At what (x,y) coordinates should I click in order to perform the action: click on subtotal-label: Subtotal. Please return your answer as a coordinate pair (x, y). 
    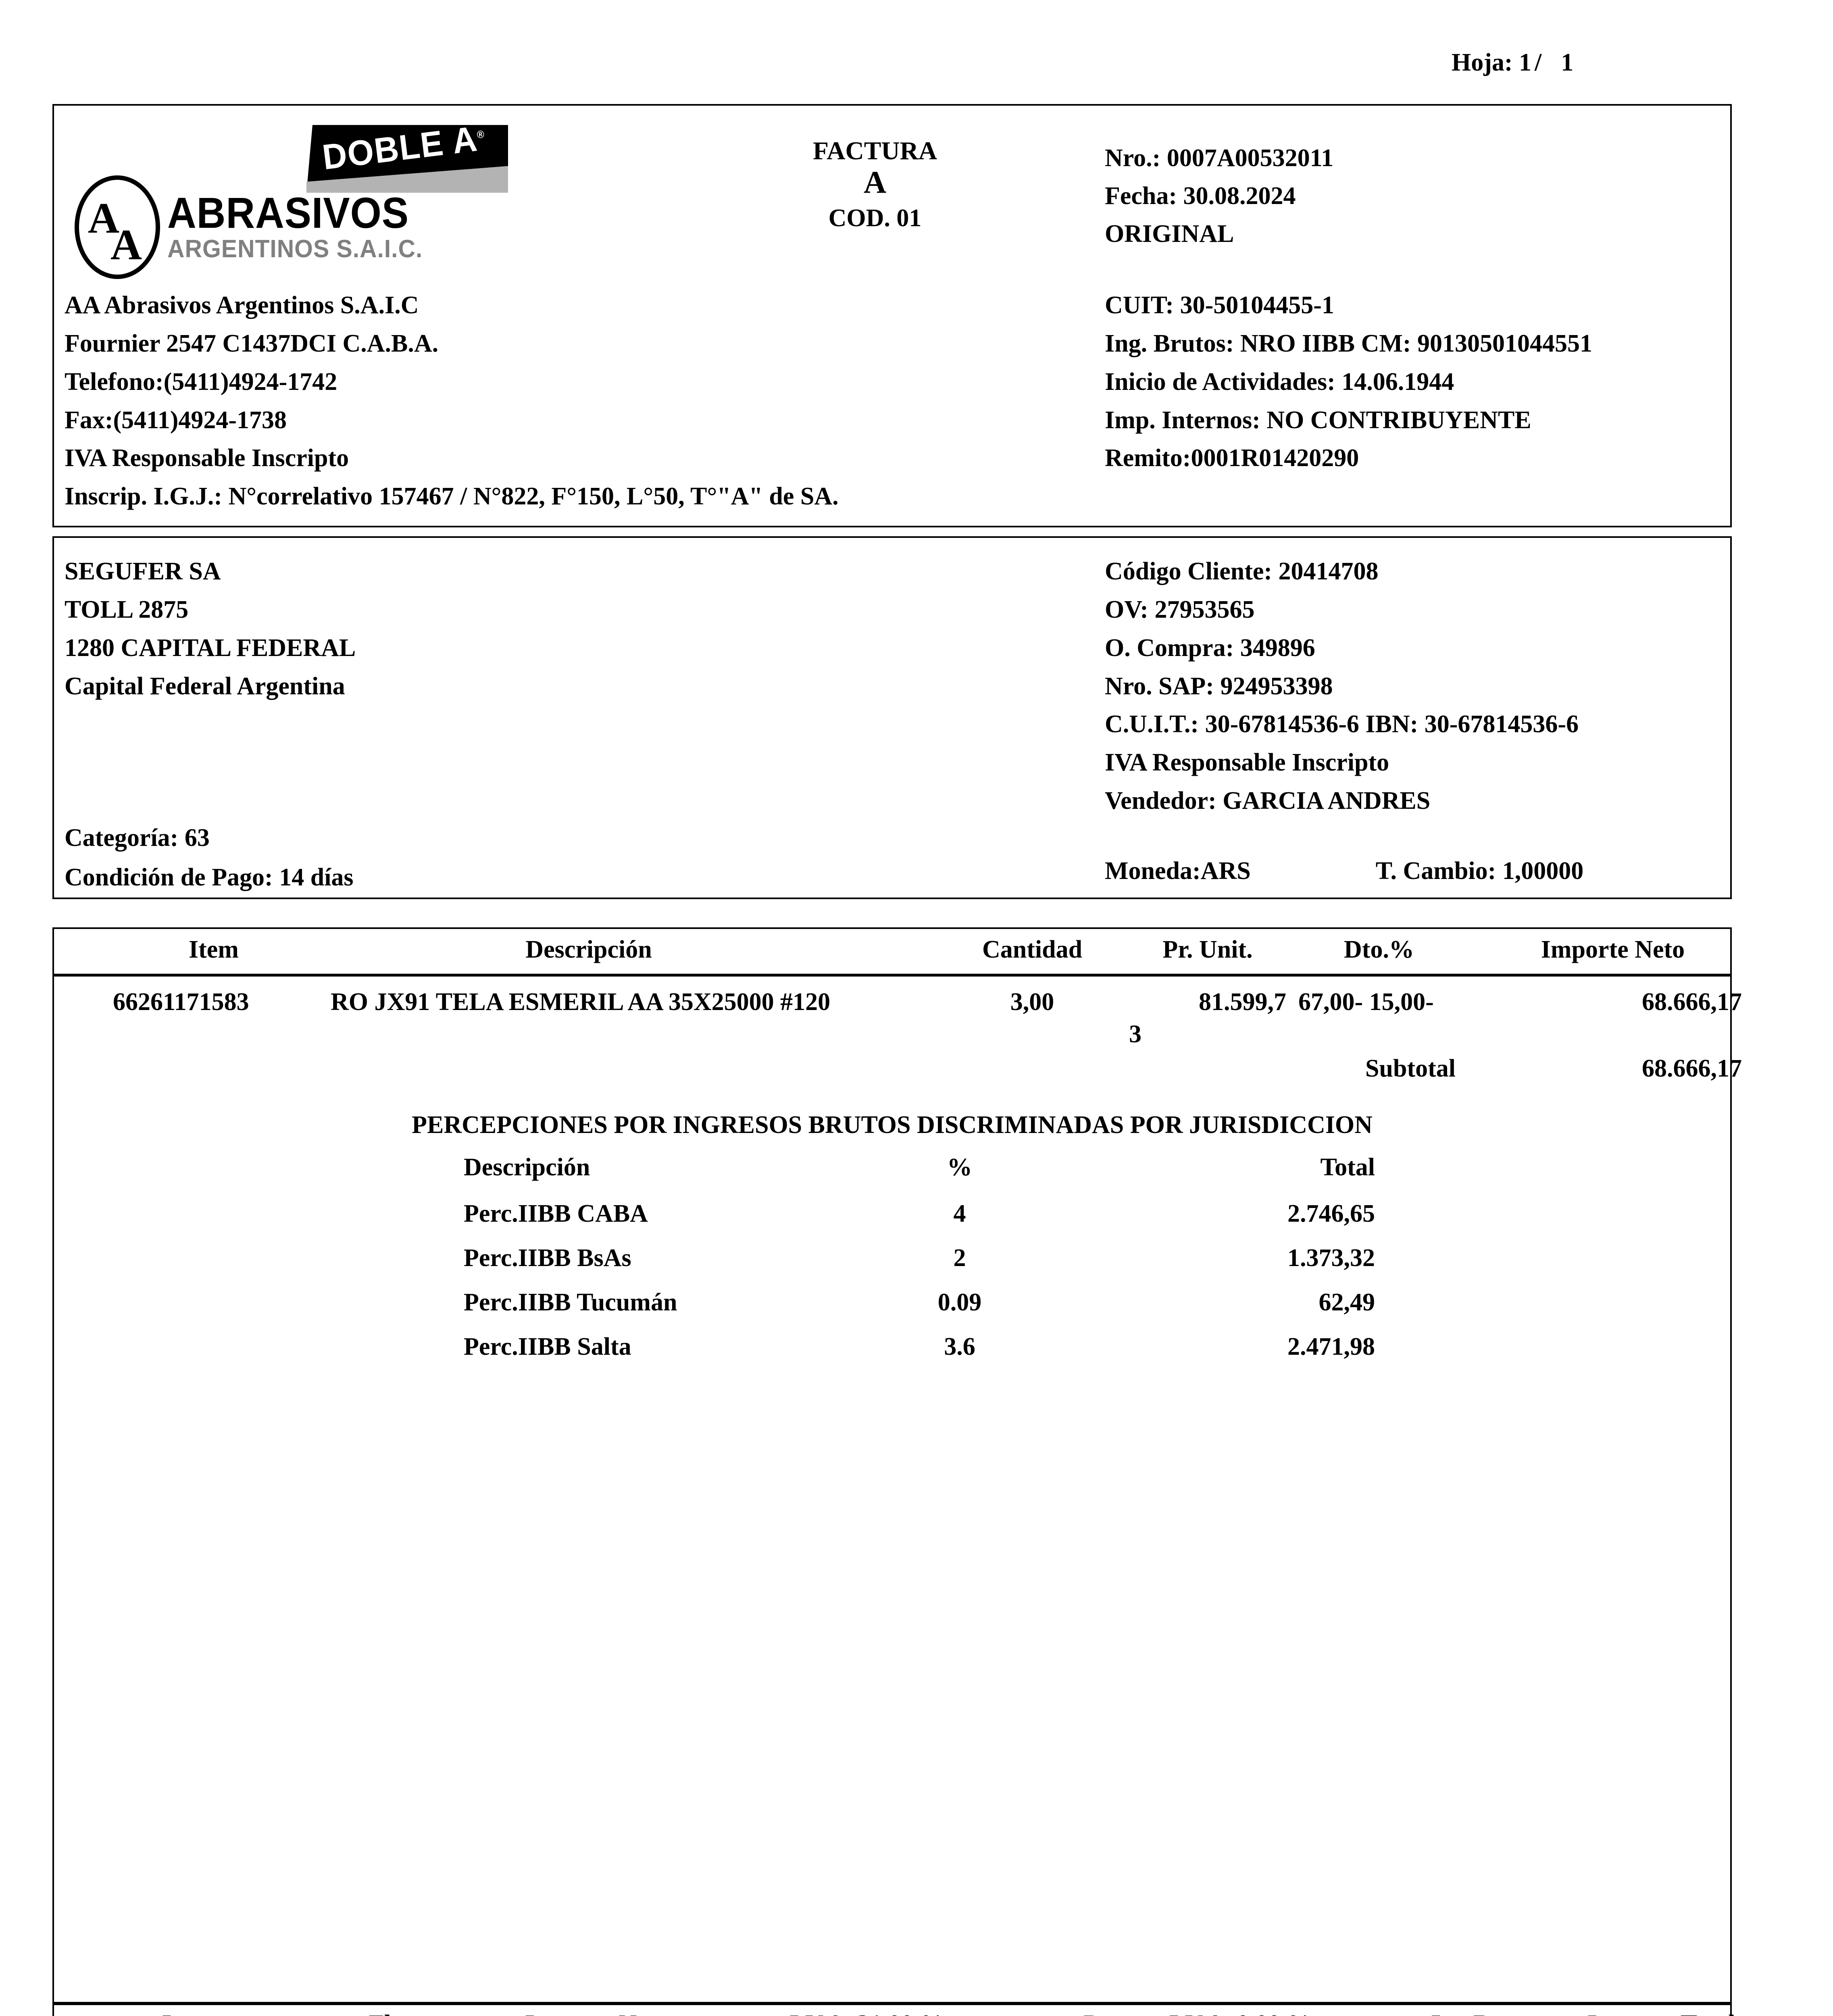
    Looking at the image, I should click on (1411, 1068).